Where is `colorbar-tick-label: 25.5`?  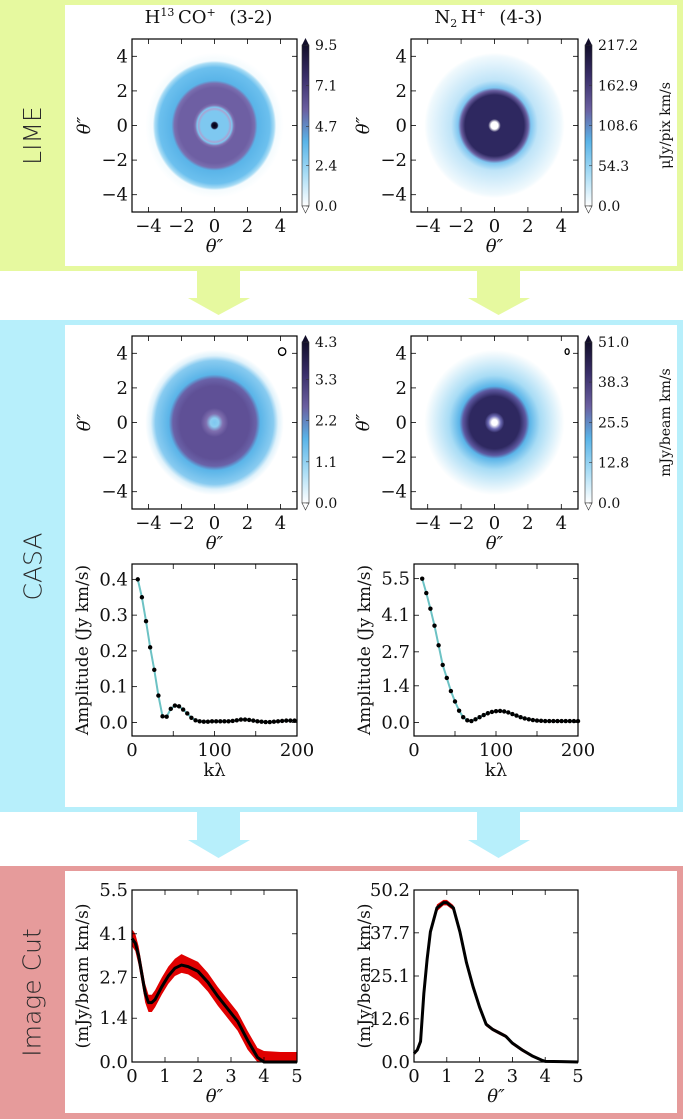 colorbar-tick-label: 25.5 is located at coordinates (613, 424).